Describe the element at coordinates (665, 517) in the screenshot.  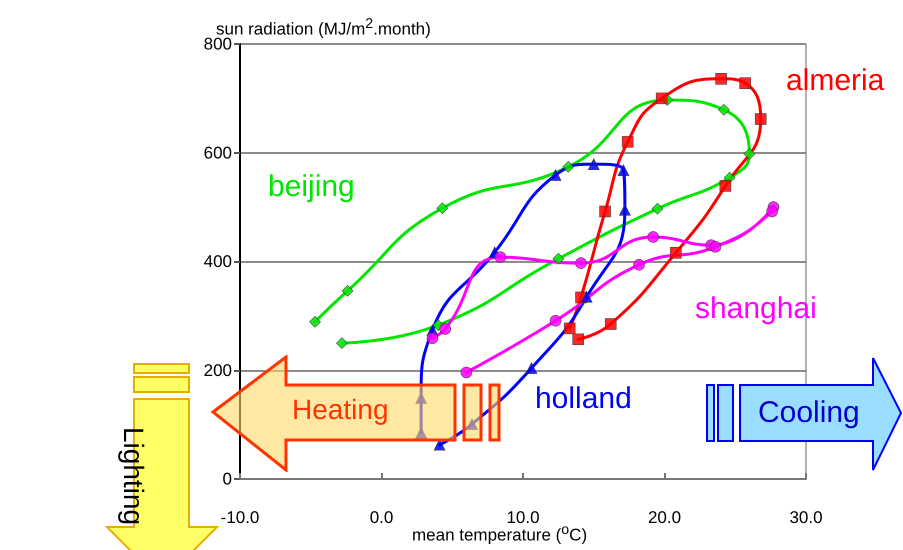
I see `x-tick-label: 20.0` at that location.